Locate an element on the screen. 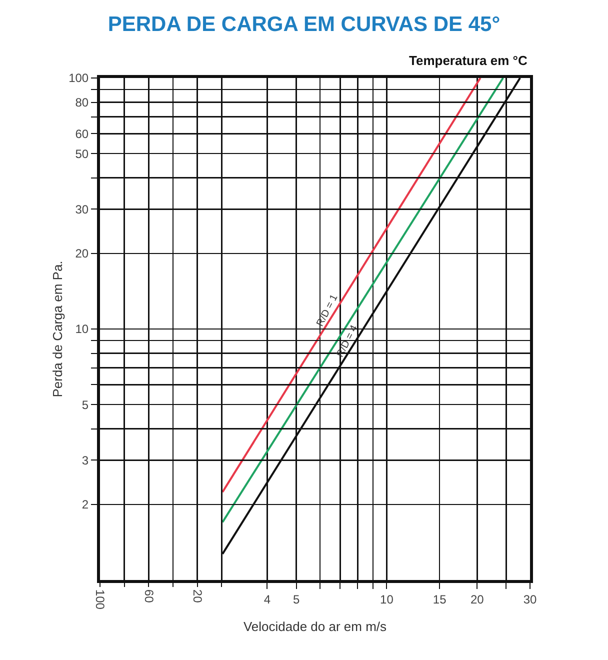 The width and height of the screenshot is (608, 660). y-tick-label: 5 is located at coordinates (85, 405).